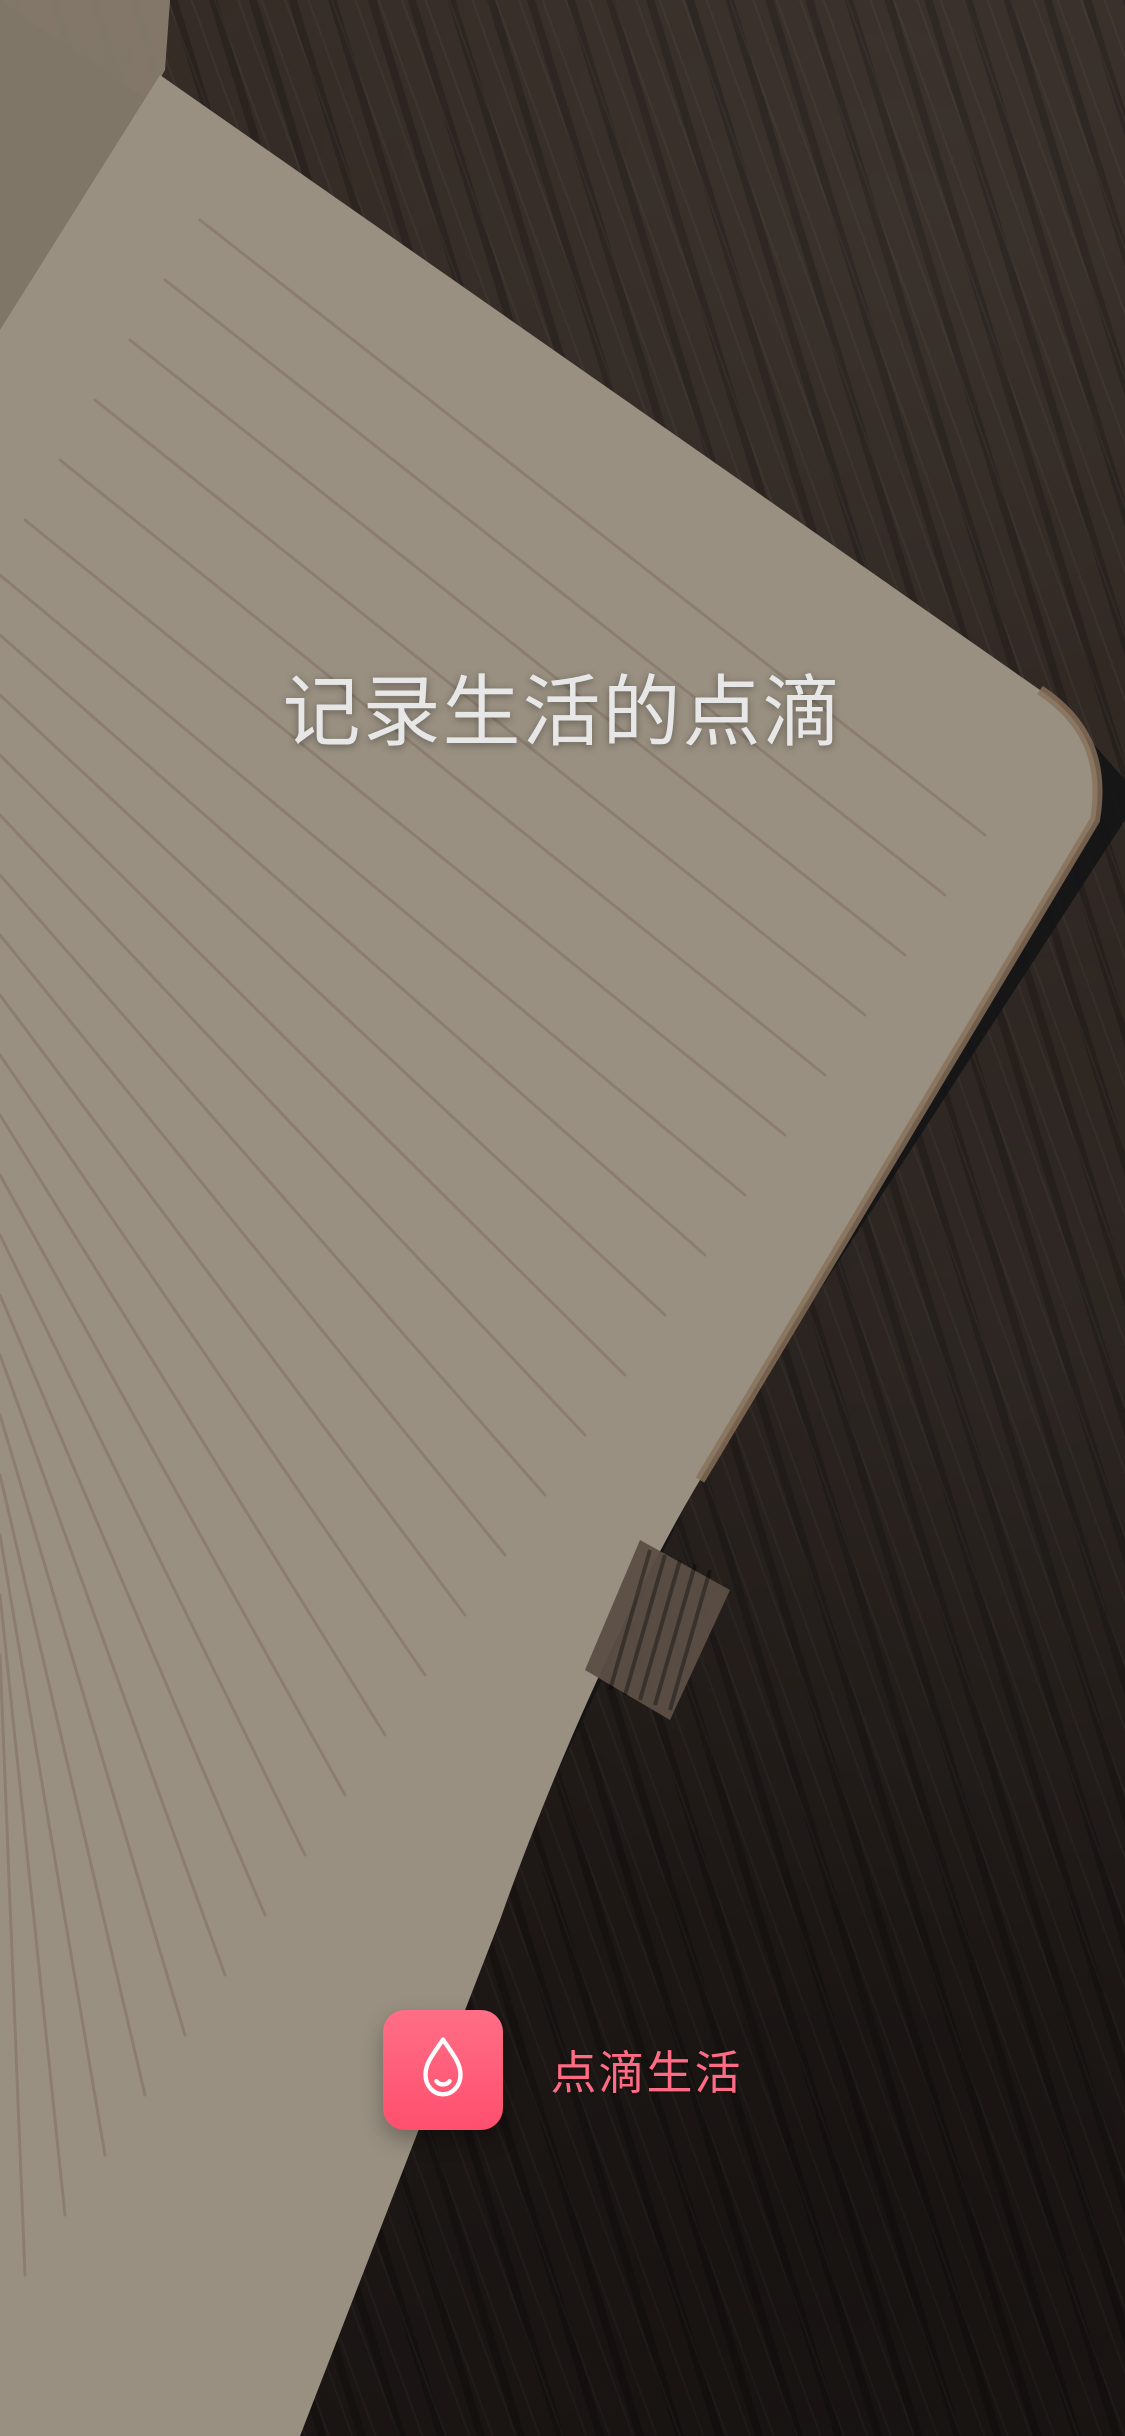 Image resolution: width=1125 pixels, height=2436 pixels. I want to click on app-icon, so click(442, 2070).